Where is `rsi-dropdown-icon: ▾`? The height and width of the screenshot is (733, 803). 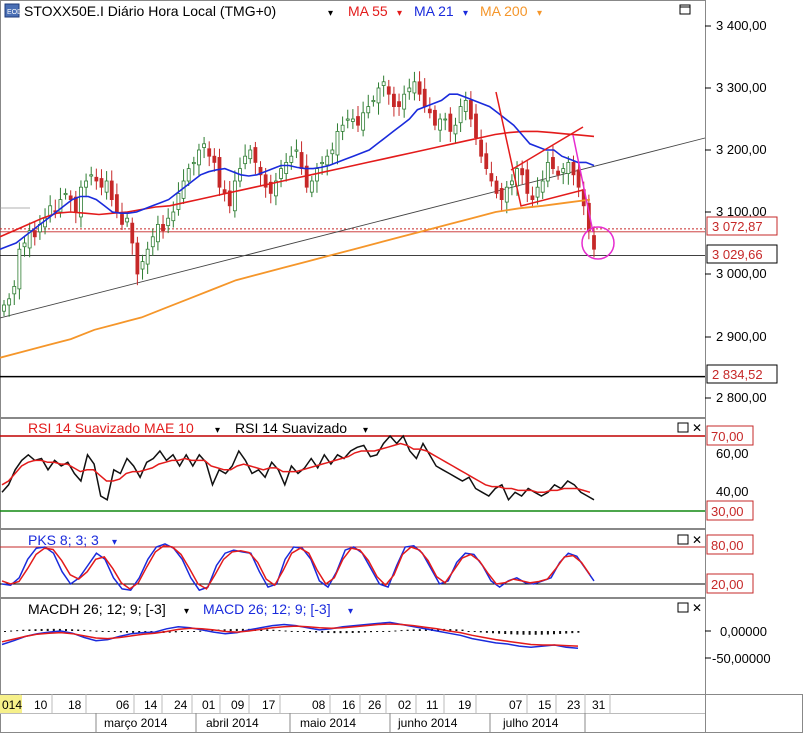
rsi-dropdown-icon: ▾ is located at coordinates (365, 430).